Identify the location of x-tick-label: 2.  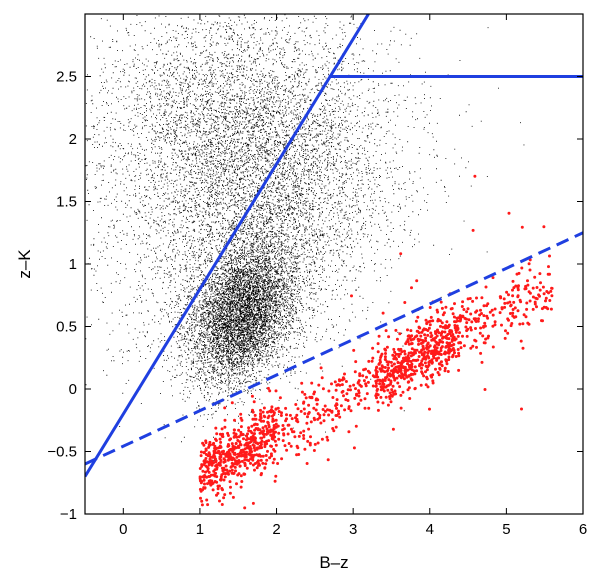
(276, 529).